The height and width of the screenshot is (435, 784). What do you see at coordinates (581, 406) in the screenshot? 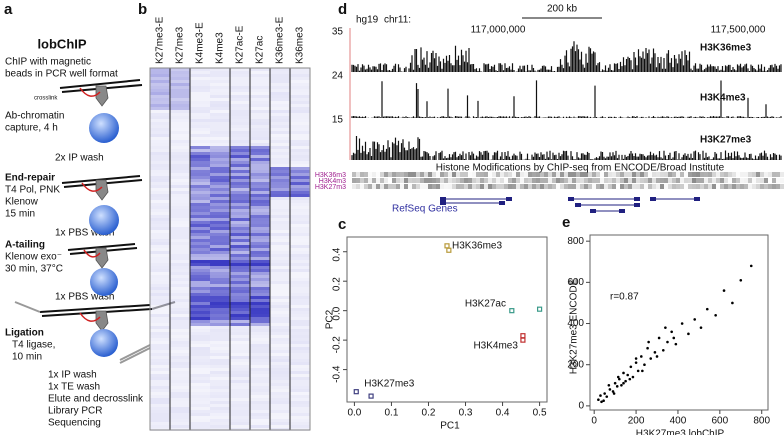
I see `y-tick-label: 0` at bounding box center [581, 406].